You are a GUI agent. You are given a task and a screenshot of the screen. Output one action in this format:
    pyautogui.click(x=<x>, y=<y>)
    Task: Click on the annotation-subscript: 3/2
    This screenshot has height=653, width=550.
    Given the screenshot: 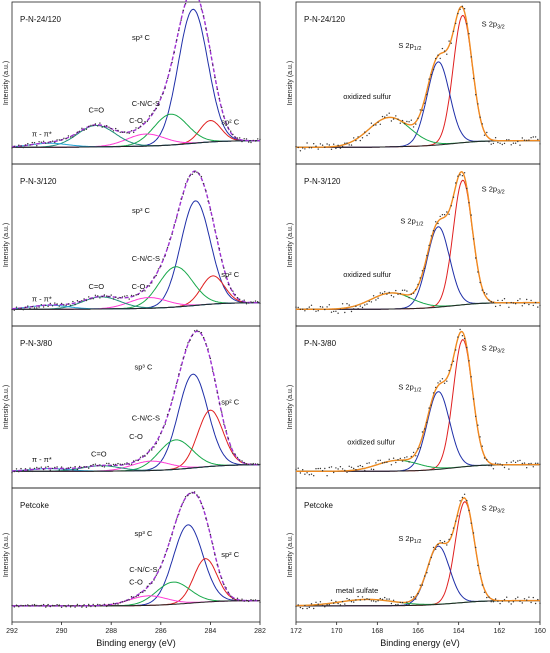 What is the action you would take?
    pyautogui.click(x=501, y=28)
    